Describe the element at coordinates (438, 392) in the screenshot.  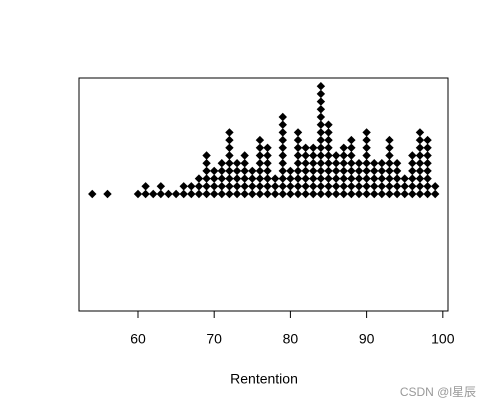
I see `watermark: CSDN @l星辰` at that location.